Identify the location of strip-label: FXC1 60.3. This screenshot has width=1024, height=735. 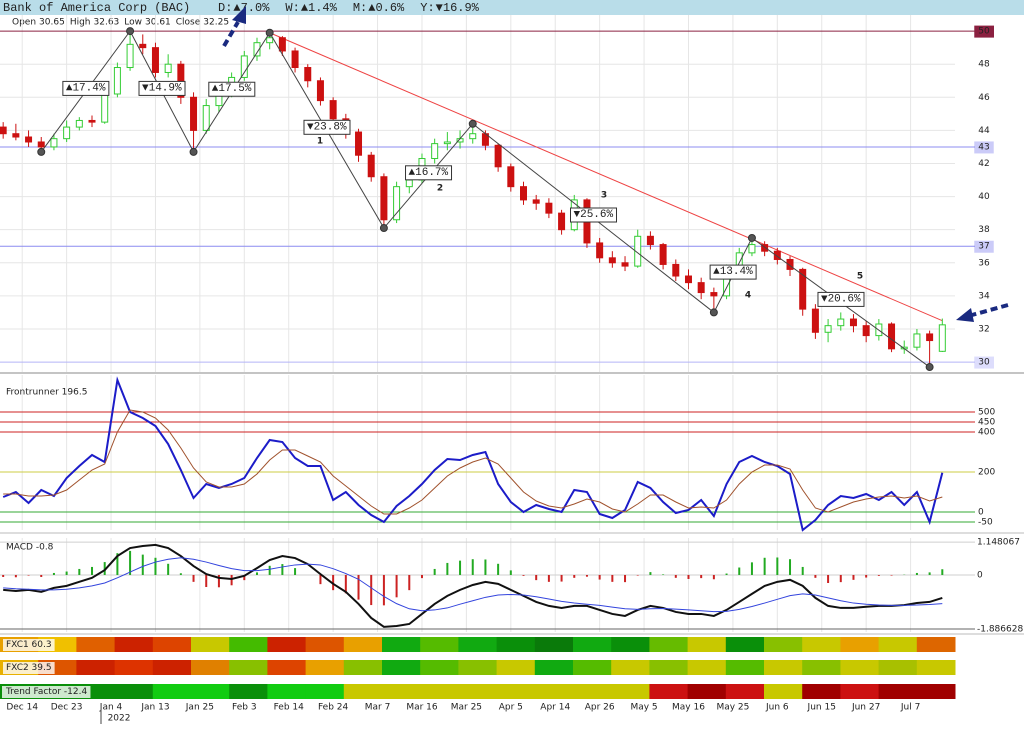
(29, 645).